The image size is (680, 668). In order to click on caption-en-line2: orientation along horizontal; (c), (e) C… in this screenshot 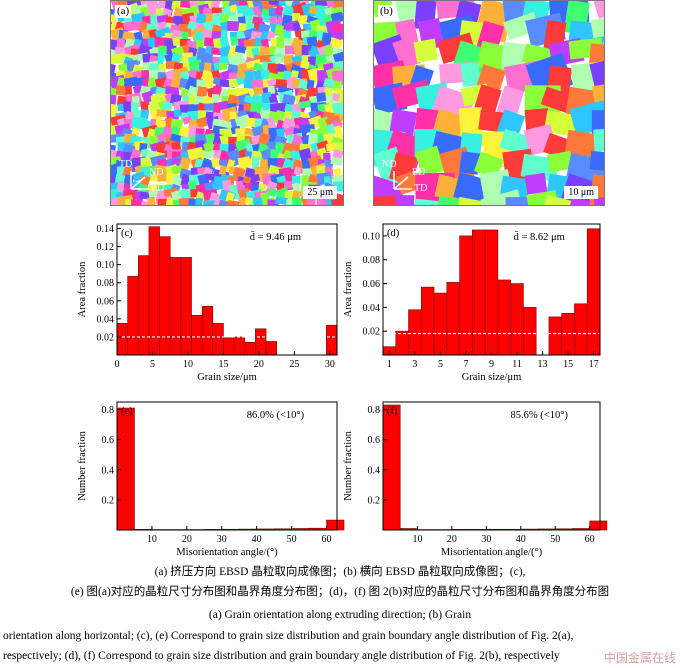, I will do `click(288, 636)`.